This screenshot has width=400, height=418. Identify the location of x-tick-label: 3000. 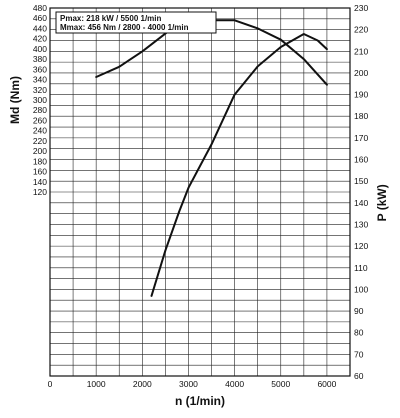
(188, 384).